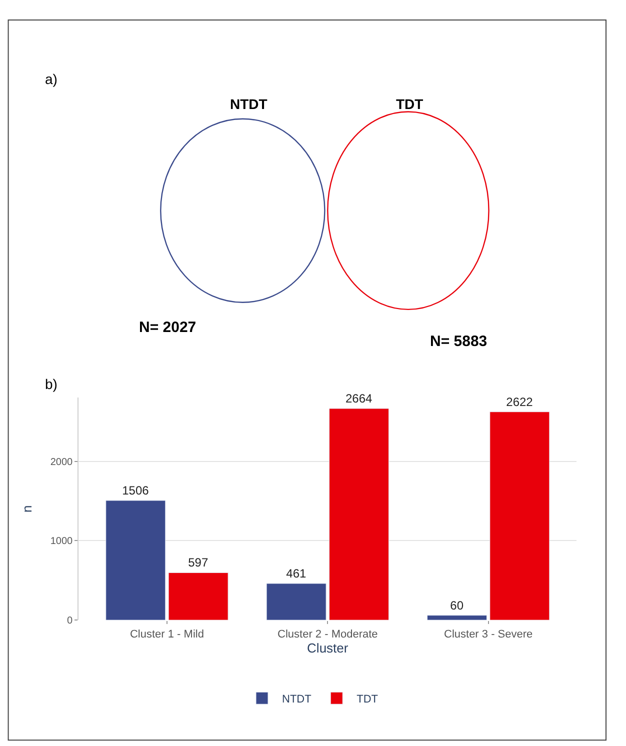 The image size is (626, 746). Describe the element at coordinates (51, 384) in the screenshot. I see `chart-title: b)` at that location.